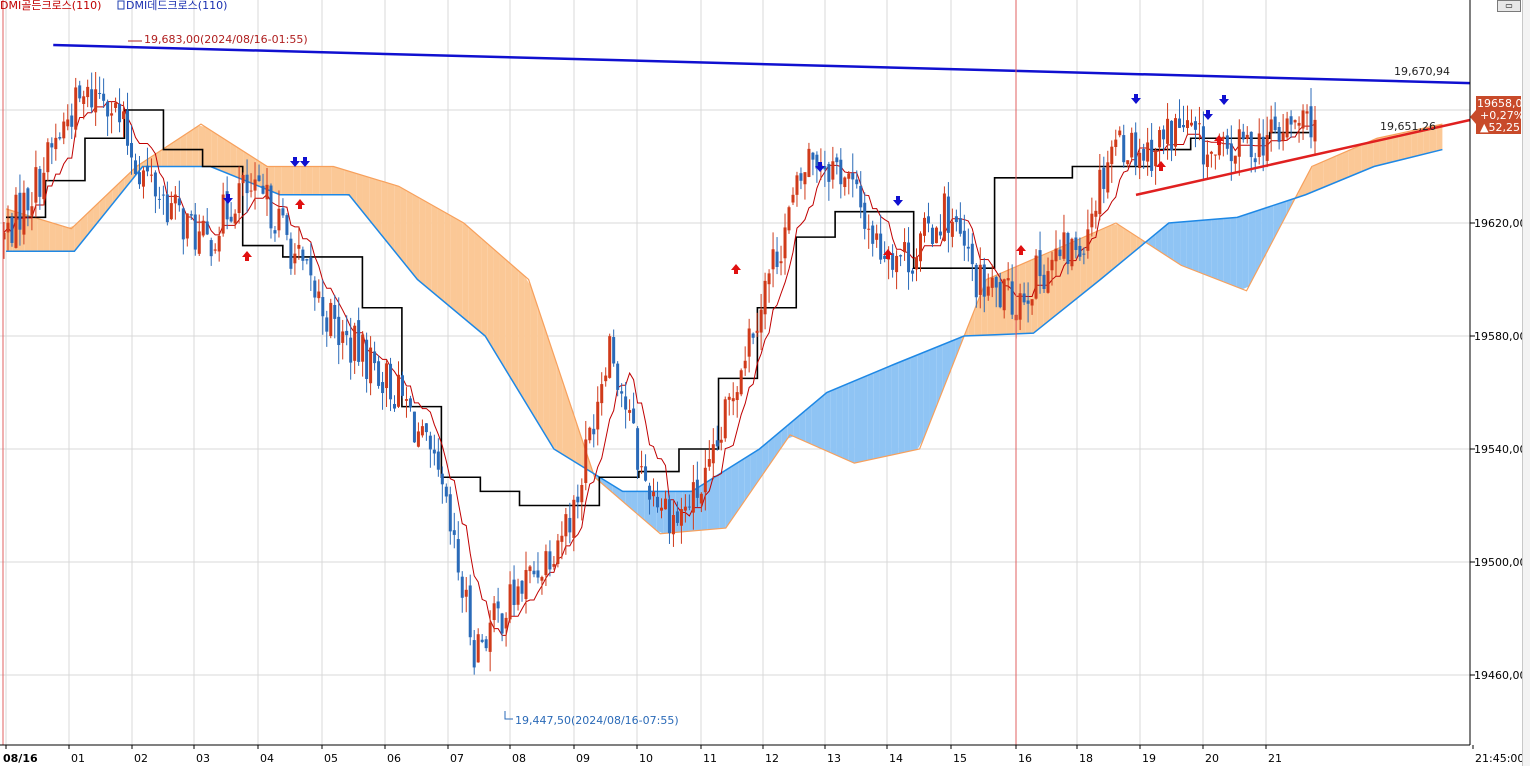  What do you see at coordinates (295, 162) in the screenshot?
I see `sell-signal-arrow` at bounding box center [295, 162].